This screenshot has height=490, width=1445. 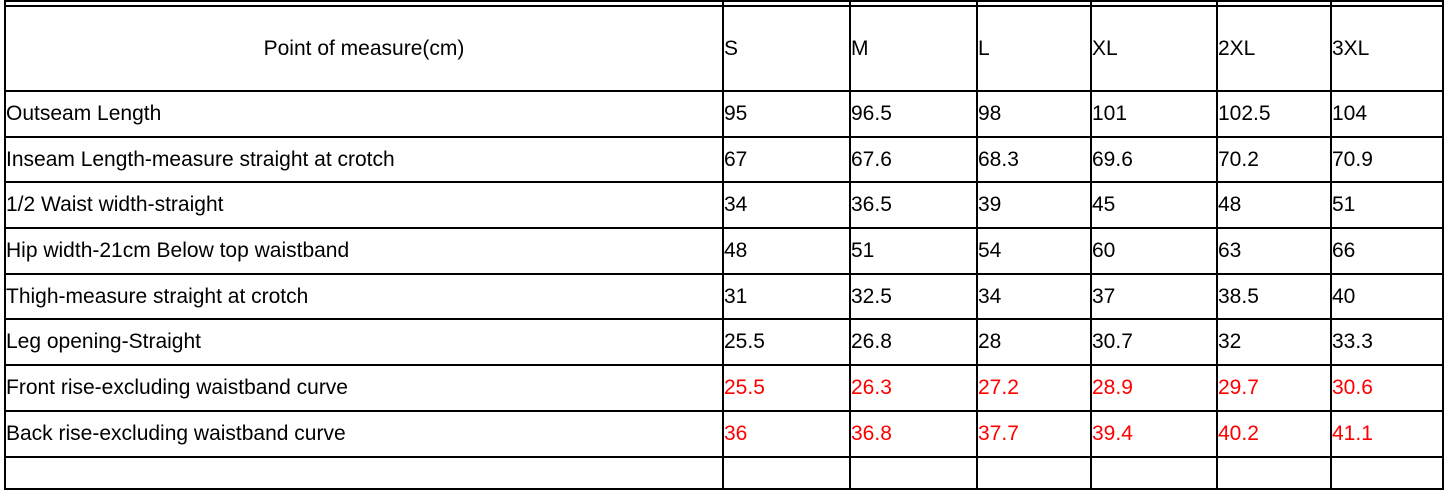 What do you see at coordinates (786, 114) in the screenshot?
I see `value-cell: 95` at bounding box center [786, 114].